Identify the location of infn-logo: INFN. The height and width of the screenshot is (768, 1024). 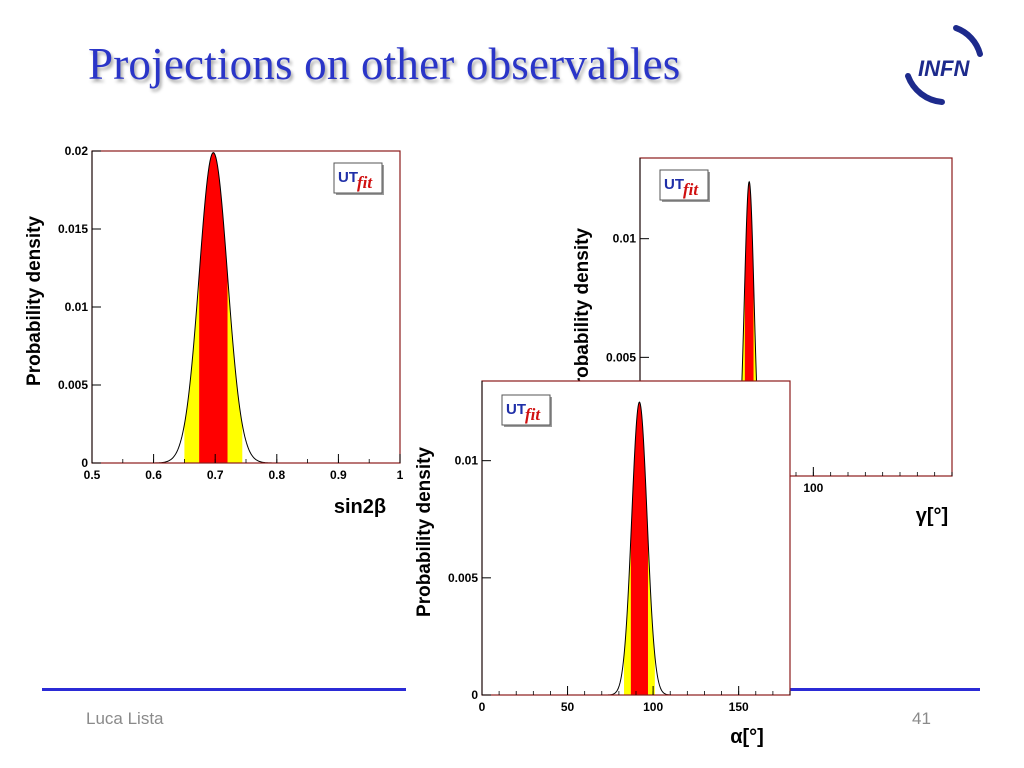
(944, 65).